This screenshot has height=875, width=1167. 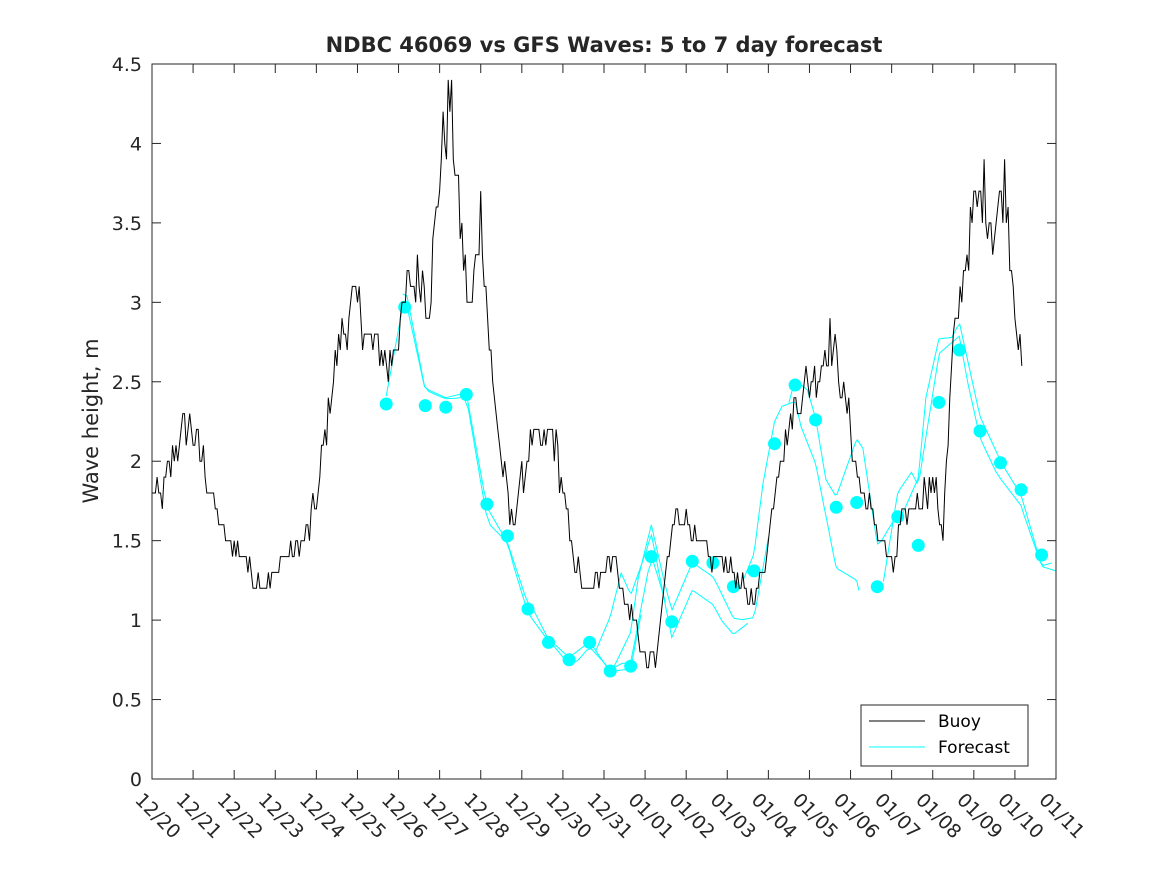 I want to click on x-tick-label: 01/06, so click(x=856, y=816).